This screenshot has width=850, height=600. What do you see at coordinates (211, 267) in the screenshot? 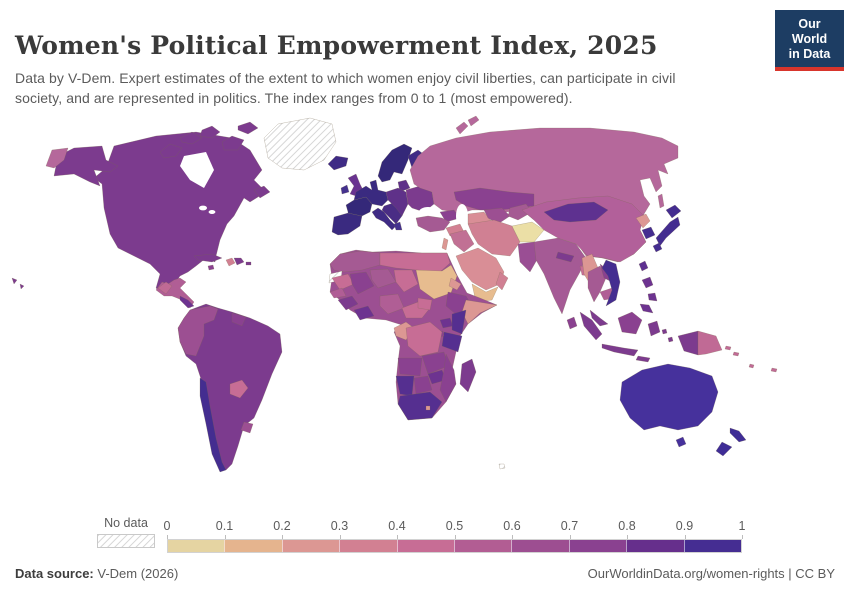
I see `region-jamaica` at bounding box center [211, 267].